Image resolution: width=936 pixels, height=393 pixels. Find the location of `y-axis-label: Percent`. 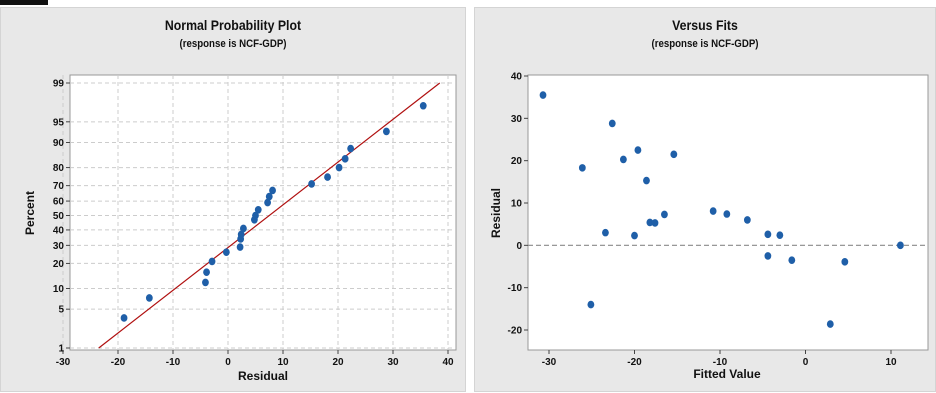

y-axis-label: Percent is located at coordinates (30, 213).